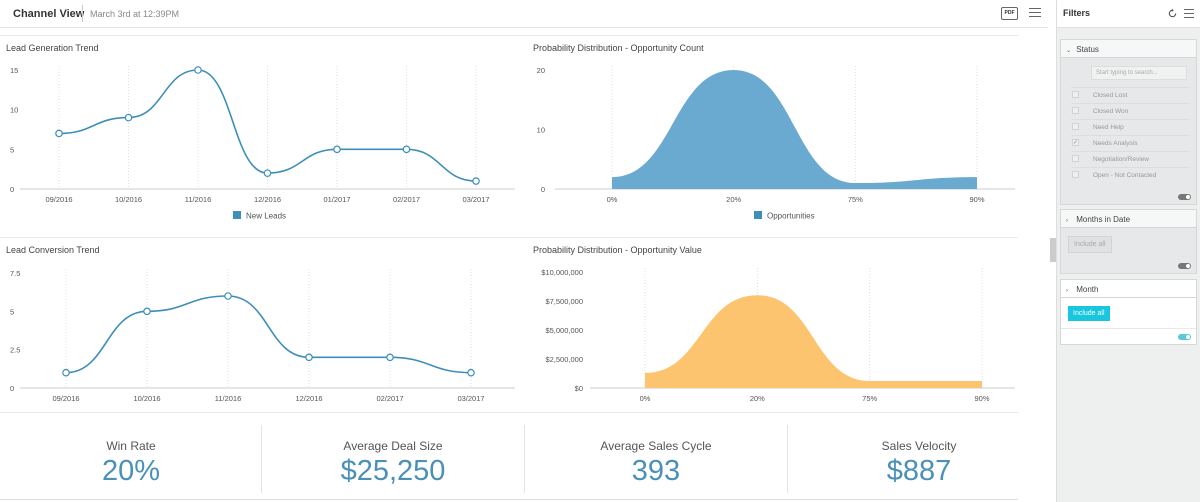 This screenshot has width=1200, height=502. What do you see at coordinates (1130, 111) in the screenshot?
I see `status-option: Closed Won` at bounding box center [1130, 111].